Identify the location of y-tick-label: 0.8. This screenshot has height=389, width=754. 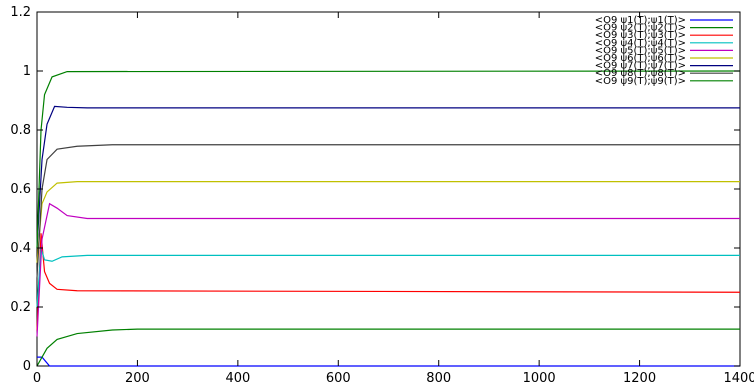
(20, 130).